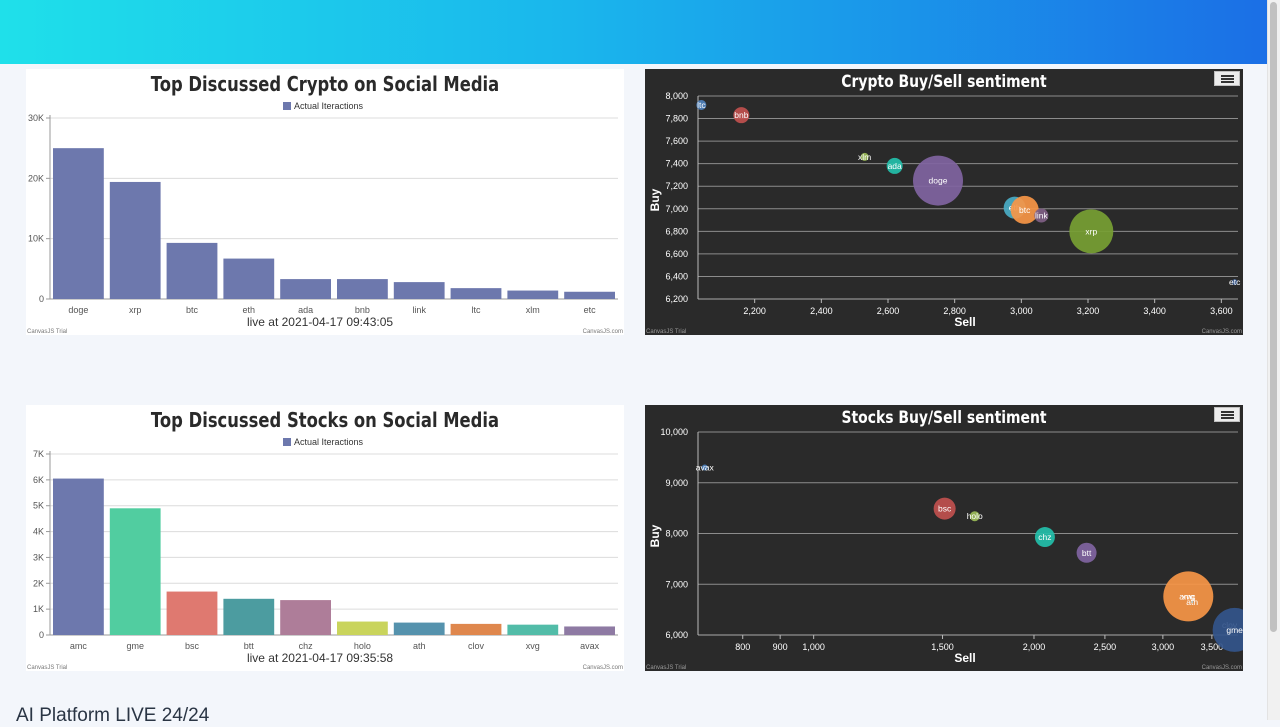 Image resolution: width=1280 pixels, height=727 pixels. I want to click on x-tick-label: 2,500, so click(1105, 647).